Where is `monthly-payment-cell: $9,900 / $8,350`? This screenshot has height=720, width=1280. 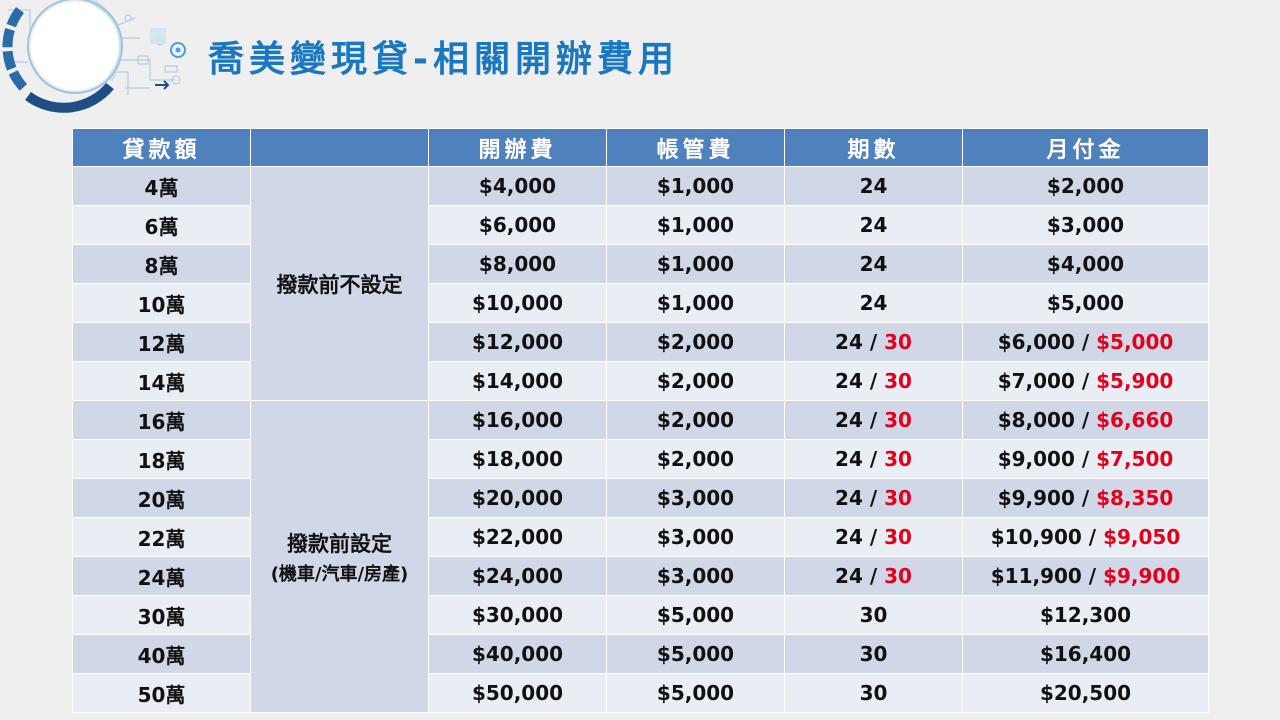
monthly-payment-cell: $9,900 / $8,350 is located at coordinates (1085, 498).